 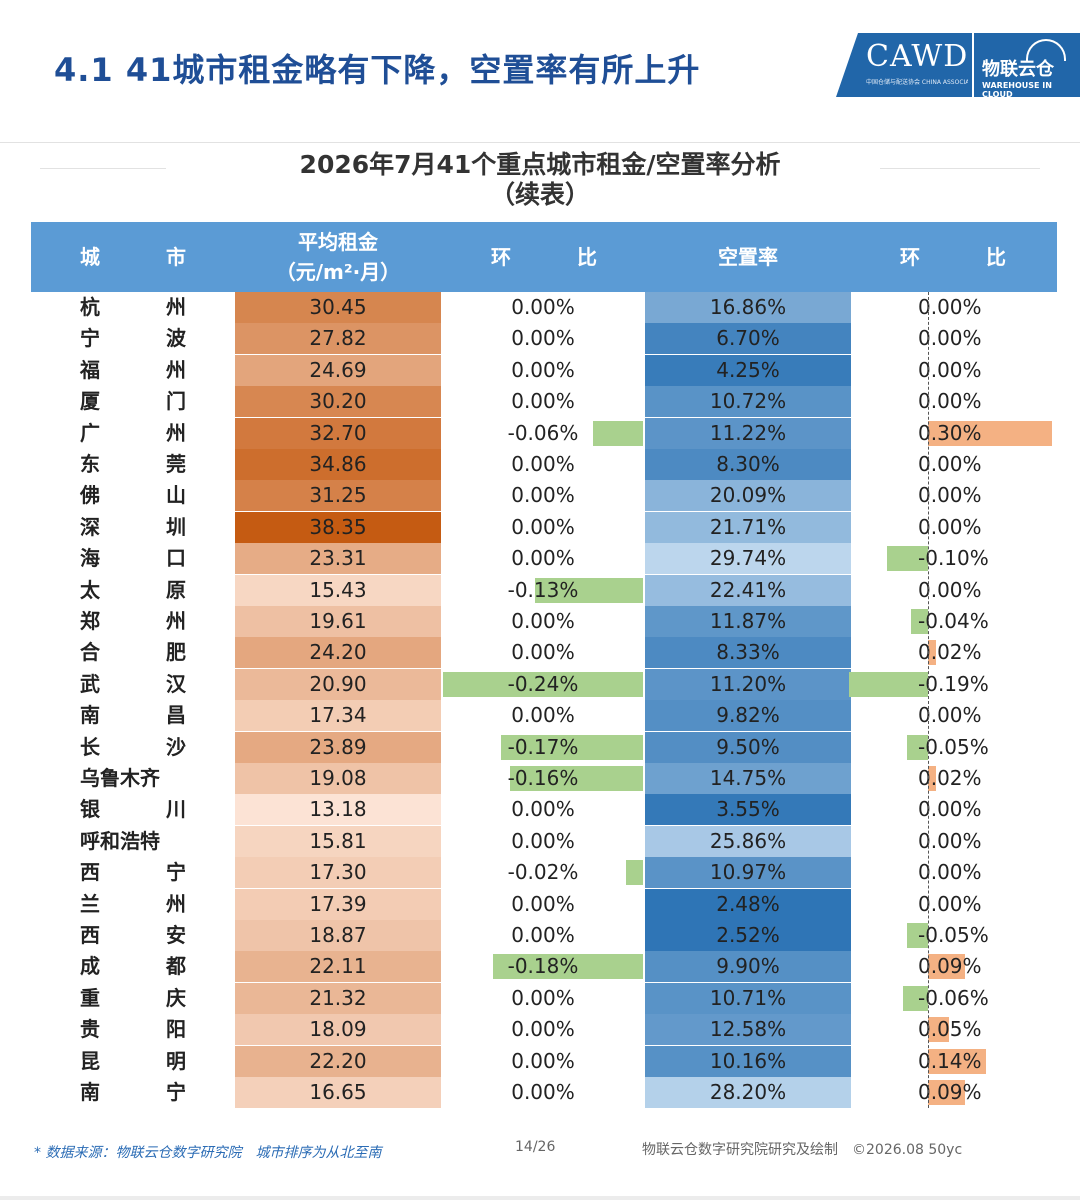 I want to click on vacancy-change: 0.05%, so click(x=950, y=1029).